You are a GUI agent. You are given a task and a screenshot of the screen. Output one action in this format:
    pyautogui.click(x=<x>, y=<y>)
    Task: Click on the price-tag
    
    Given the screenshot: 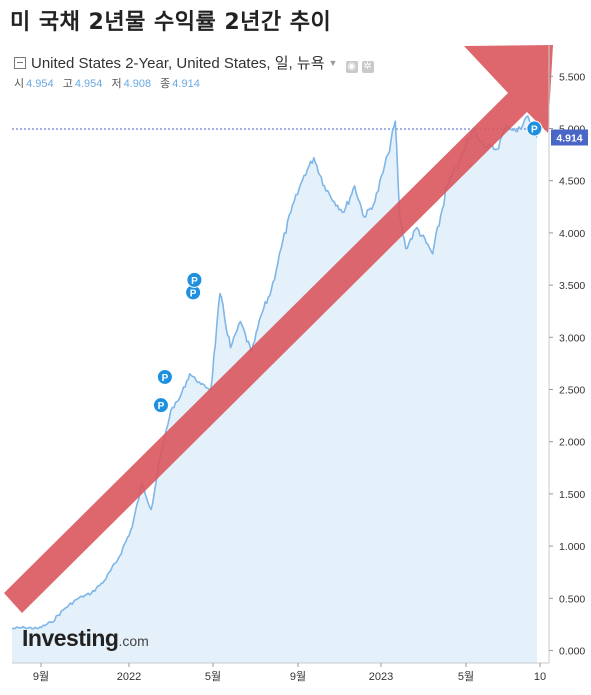 What is the action you would take?
    pyautogui.click(x=569, y=137)
    